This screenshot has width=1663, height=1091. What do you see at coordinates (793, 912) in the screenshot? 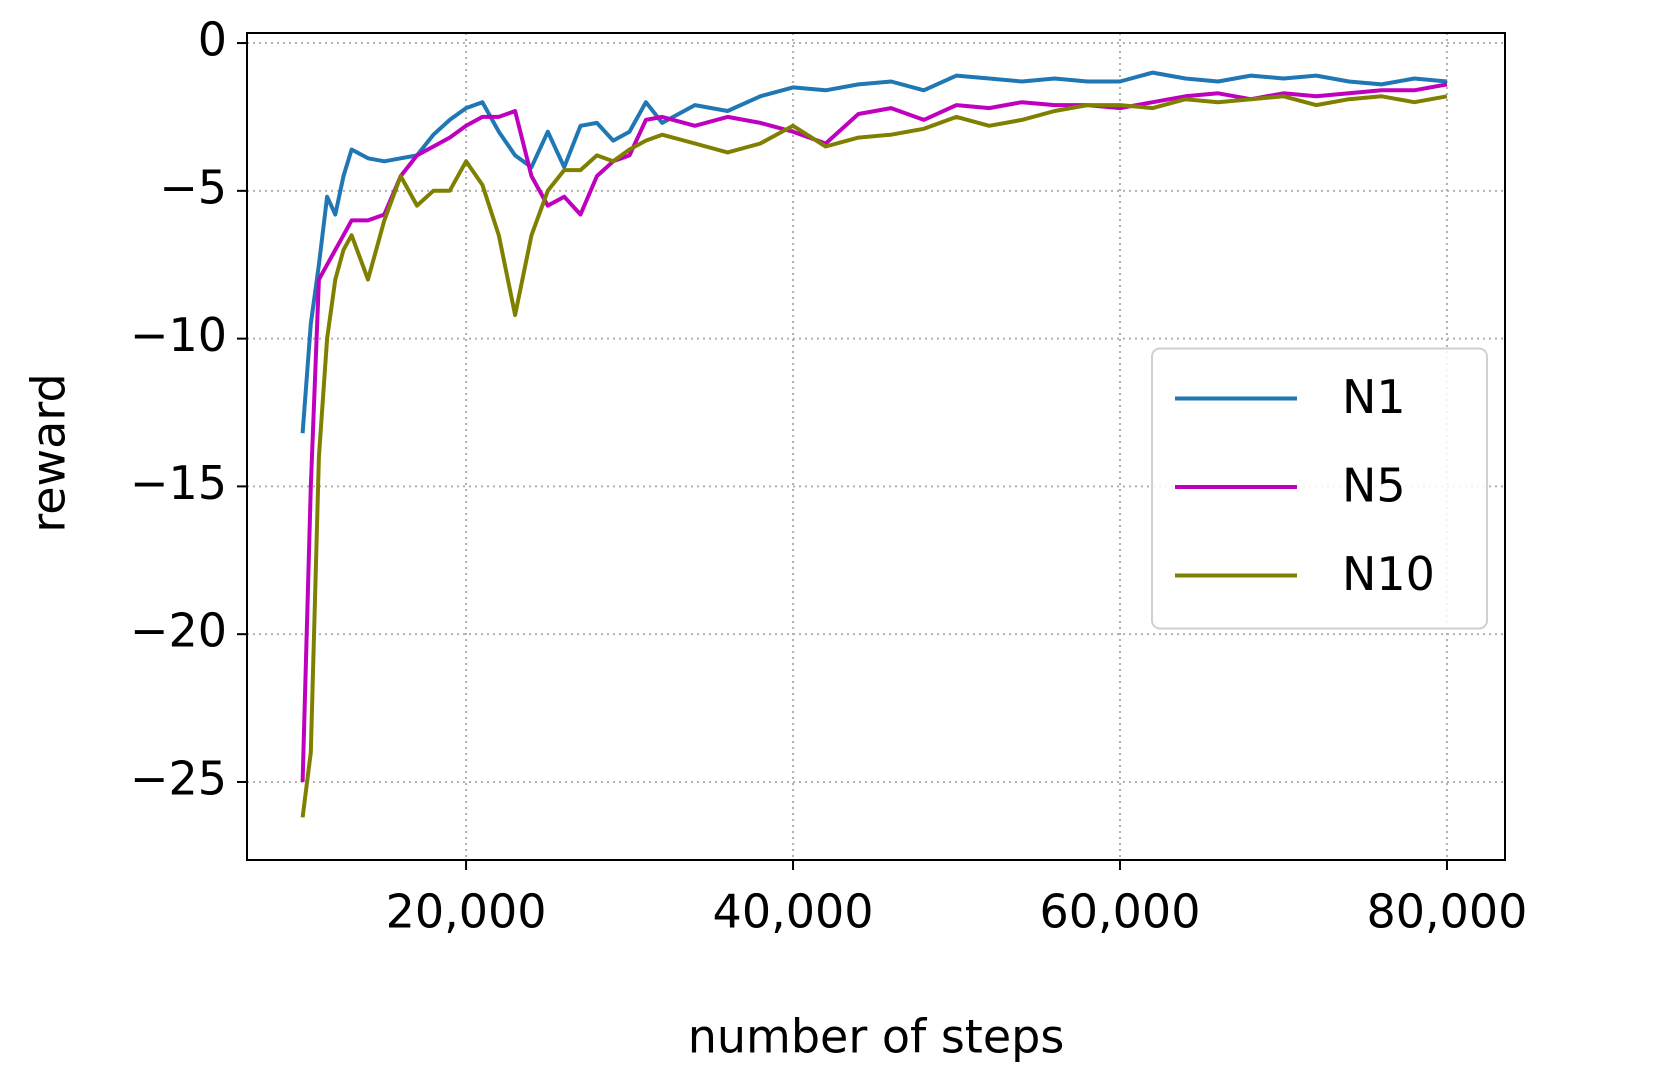
I see `x-tick-label: 40,000` at bounding box center [793, 912].